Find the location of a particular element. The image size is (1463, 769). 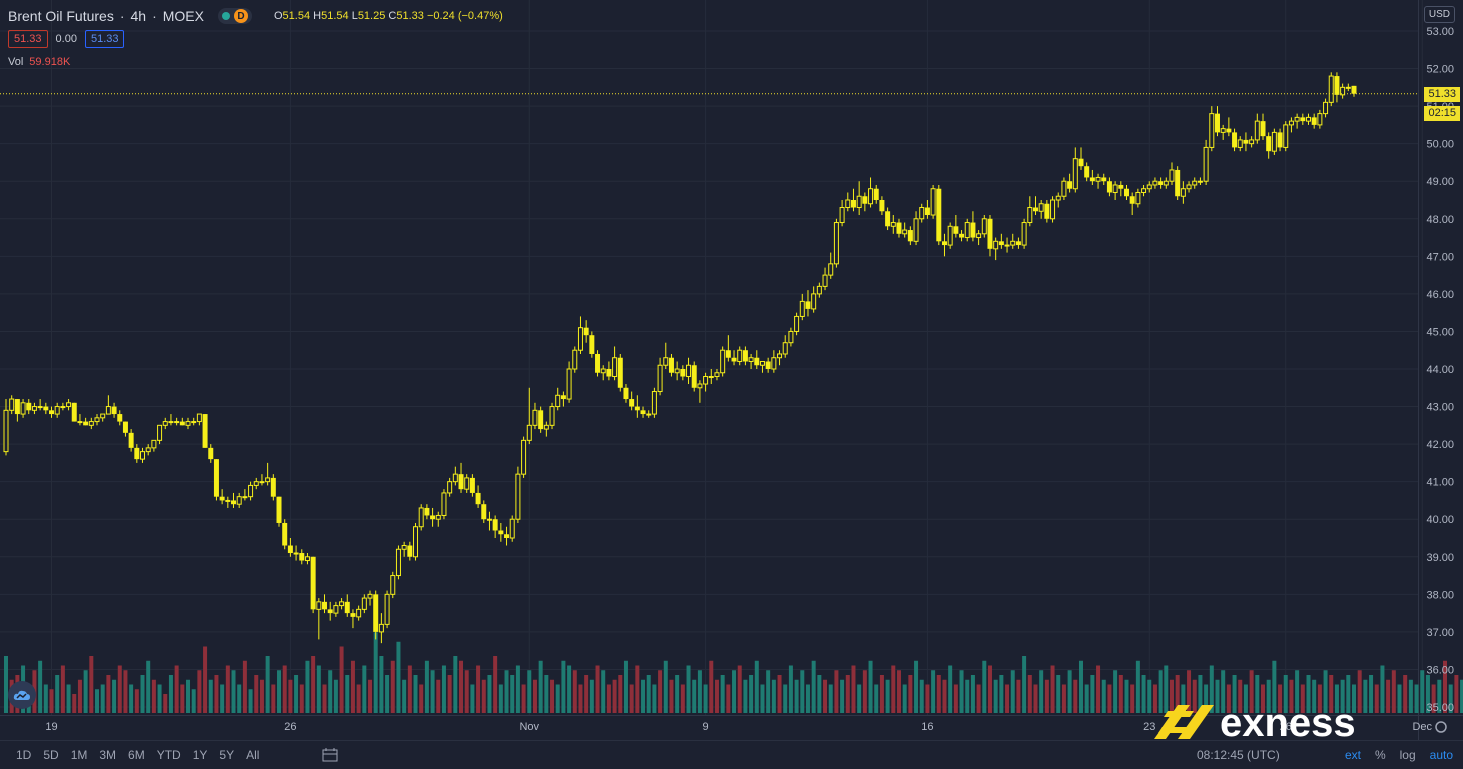

market-status: D is located at coordinates (234, 16).